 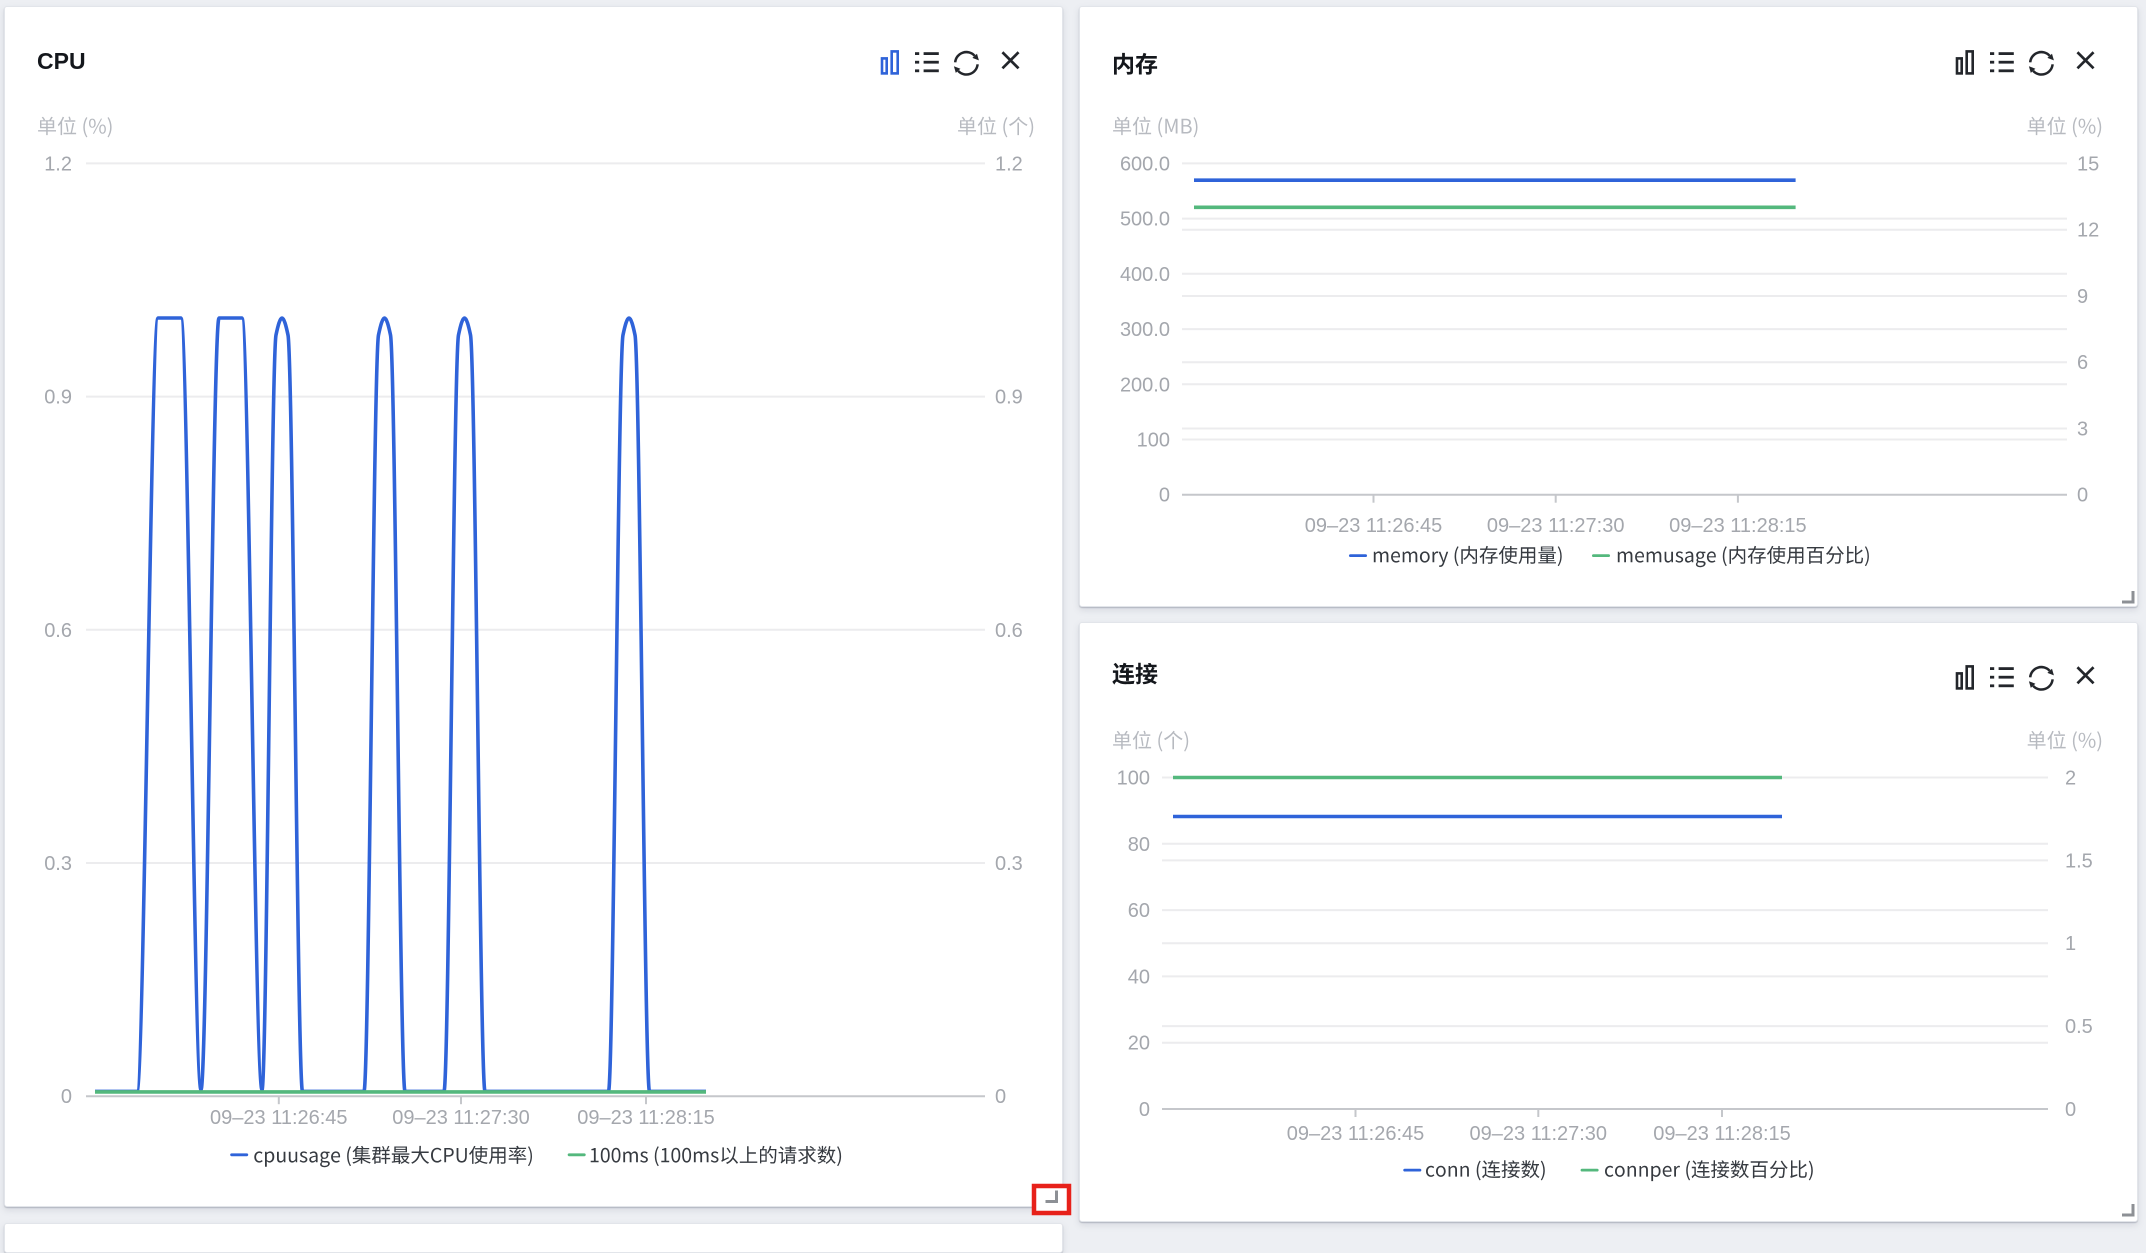 What do you see at coordinates (1145, 385) in the screenshot?
I see `svg-text: 200.0` at bounding box center [1145, 385].